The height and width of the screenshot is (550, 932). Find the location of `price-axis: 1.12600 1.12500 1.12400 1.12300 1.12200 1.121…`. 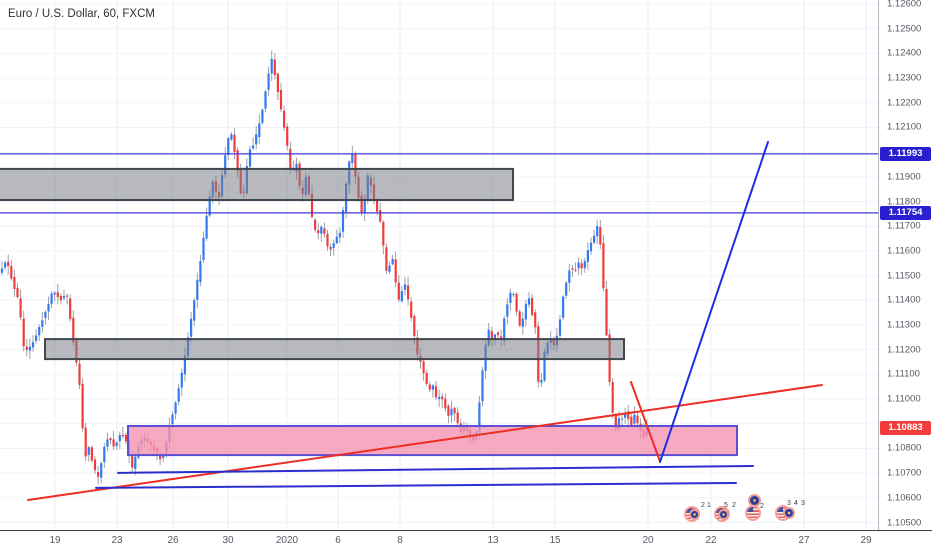

price-axis: 1.12600 1.12500 1.12400 1.12300 1.12200 1.121… is located at coordinates (905, 265).